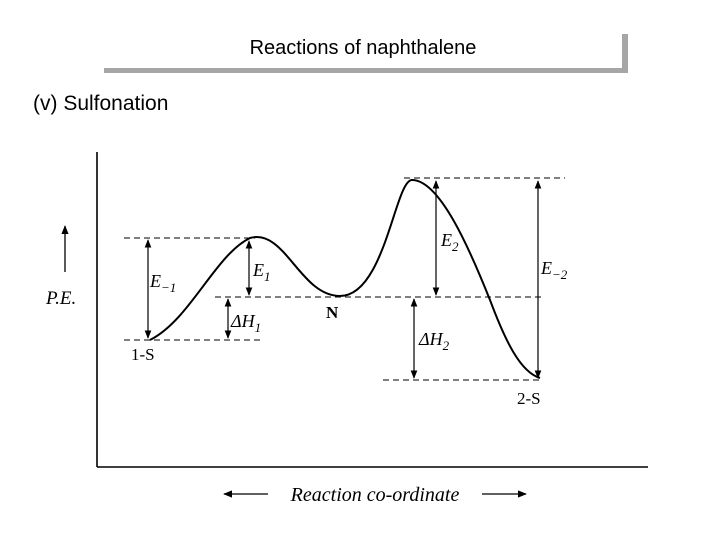  I want to click on label-e-minus1: E−1, so click(162, 283).